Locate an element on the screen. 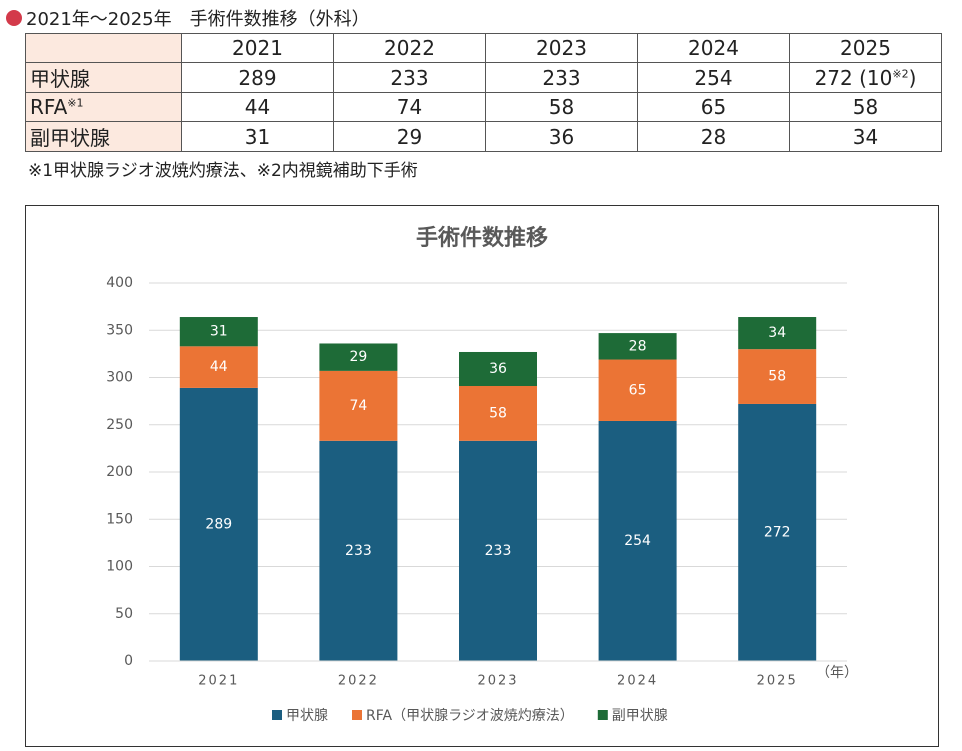 Image resolution: width=962 pixels, height=751 pixels. x-tick-label: 2023 is located at coordinates (497, 681).